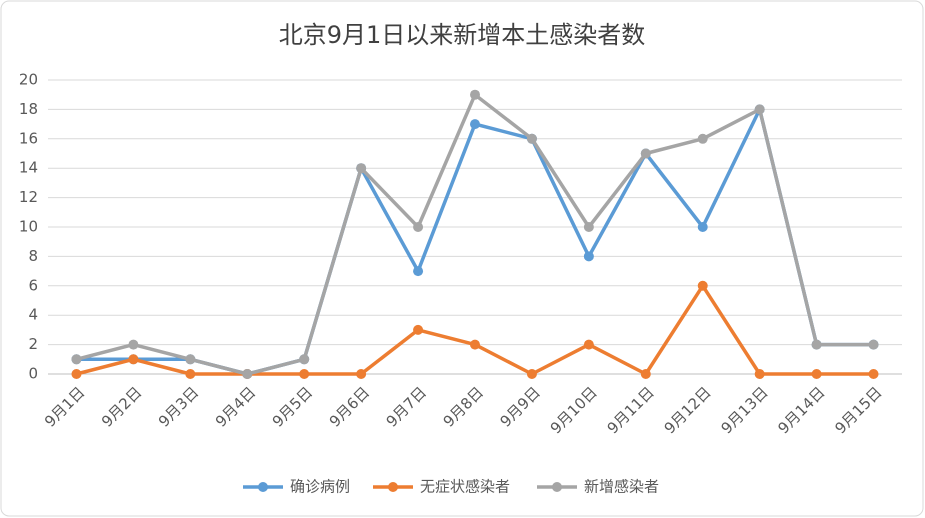 The image size is (925, 518). Describe the element at coordinates (462, 35) in the screenshot. I see `chart-title: 北京9月1日以来新增本土感染者数` at that location.